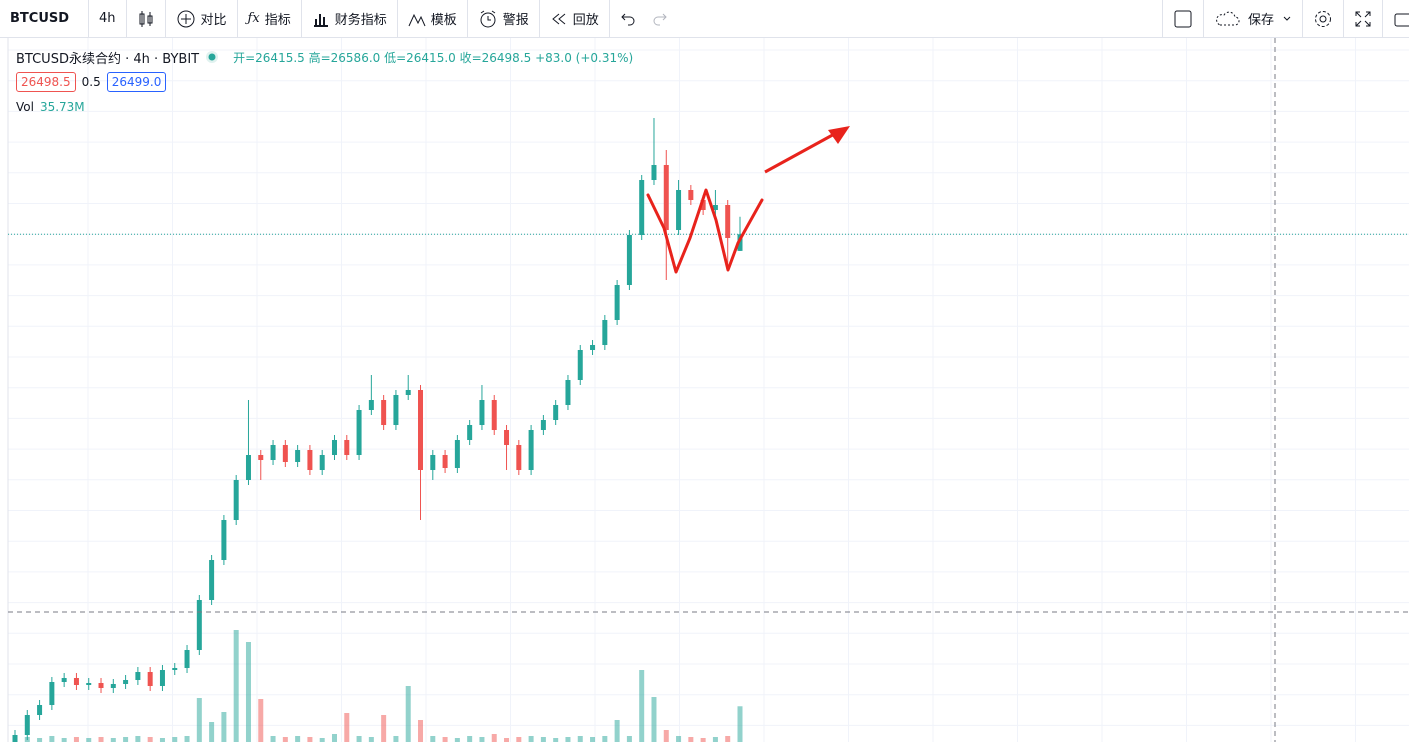 This screenshot has width=1409, height=742. What do you see at coordinates (1253, 19) in the screenshot?
I see `save-button: 保存` at bounding box center [1253, 19].